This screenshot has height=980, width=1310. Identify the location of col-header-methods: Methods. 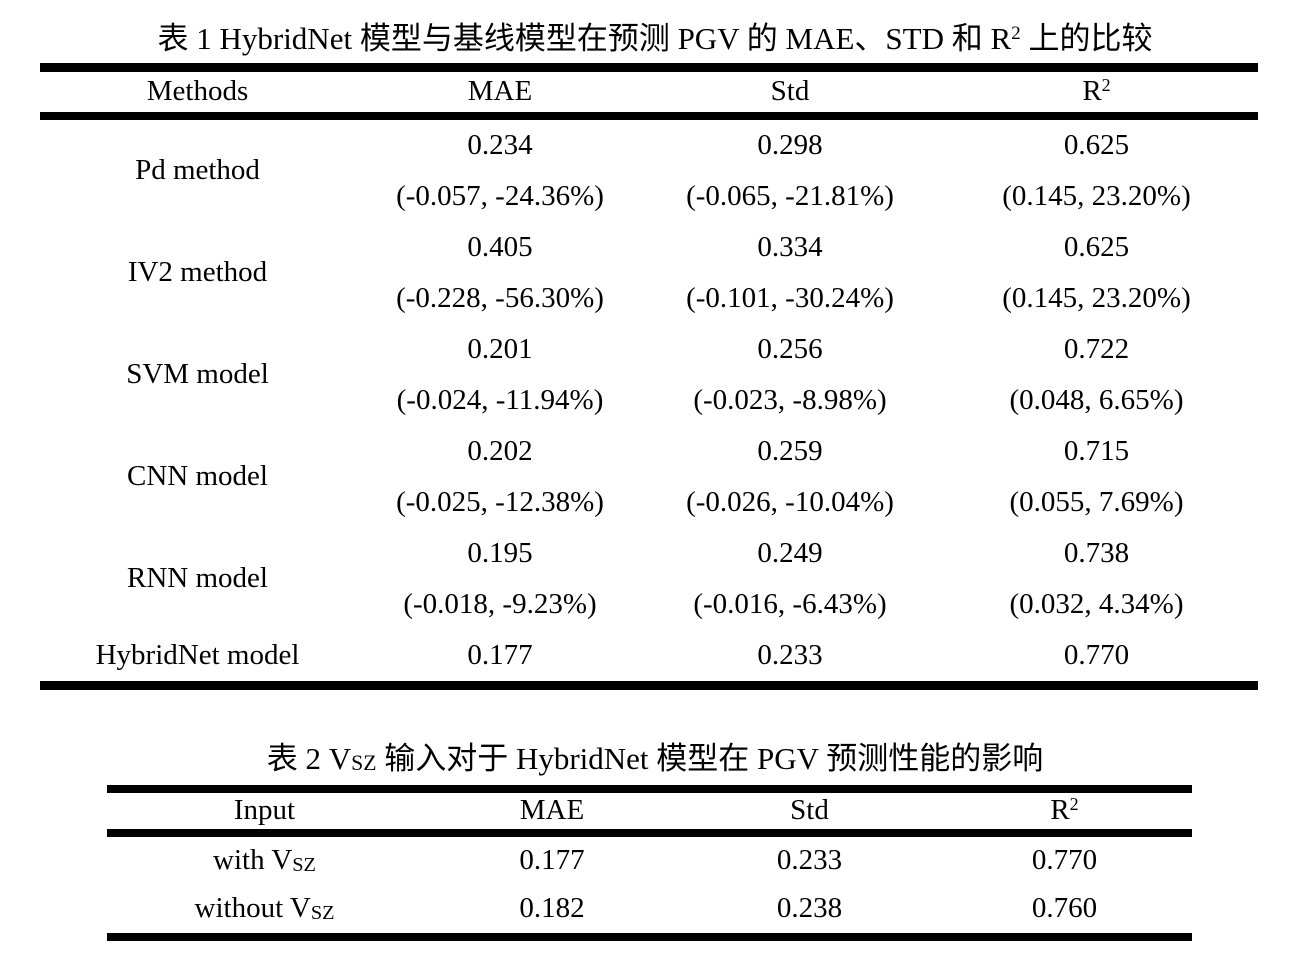
(197, 91).